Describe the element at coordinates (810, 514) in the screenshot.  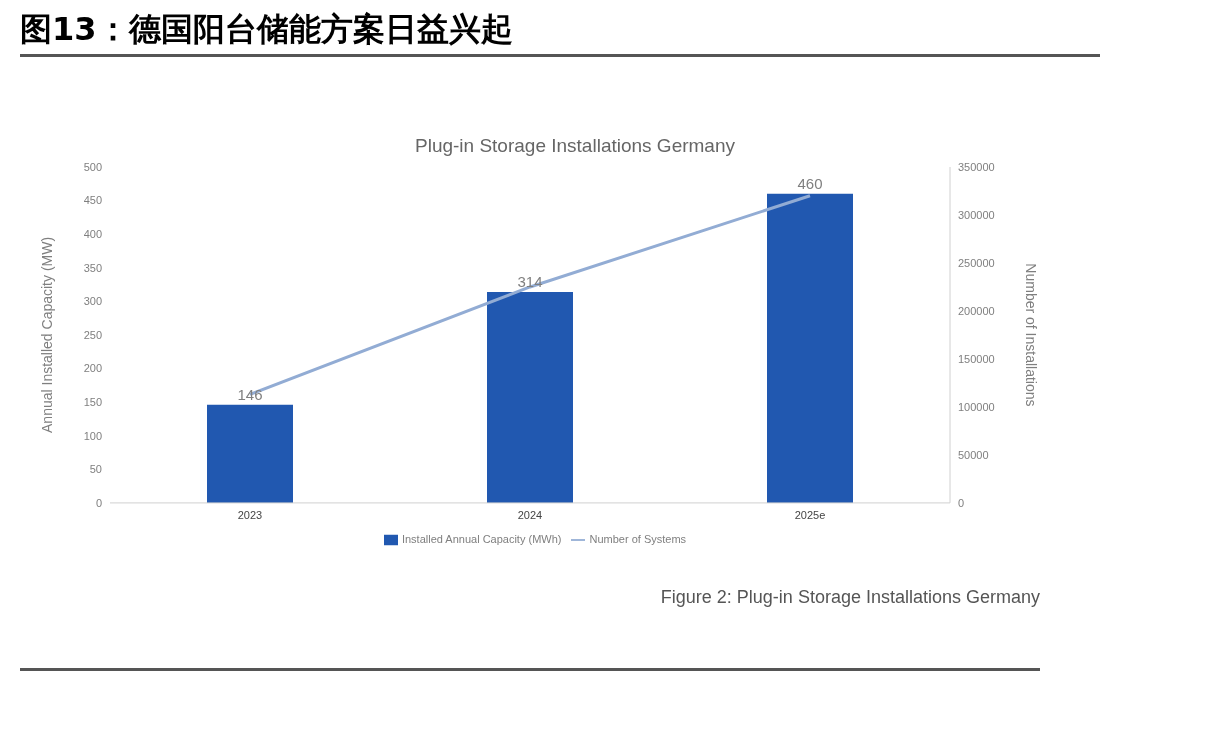
I see `x-tick-label: 2025e` at that location.